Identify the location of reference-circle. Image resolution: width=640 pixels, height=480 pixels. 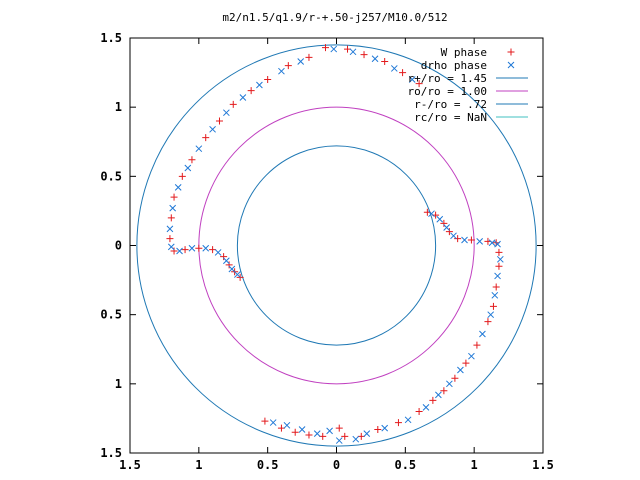
(336, 245).